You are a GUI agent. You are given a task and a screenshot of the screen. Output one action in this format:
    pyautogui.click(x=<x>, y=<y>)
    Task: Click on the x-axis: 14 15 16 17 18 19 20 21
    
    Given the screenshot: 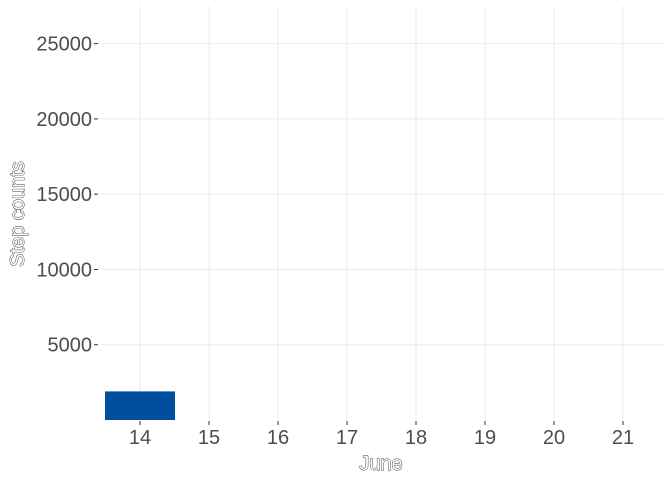 What is the action you would take?
    pyautogui.click(x=381, y=435)
    